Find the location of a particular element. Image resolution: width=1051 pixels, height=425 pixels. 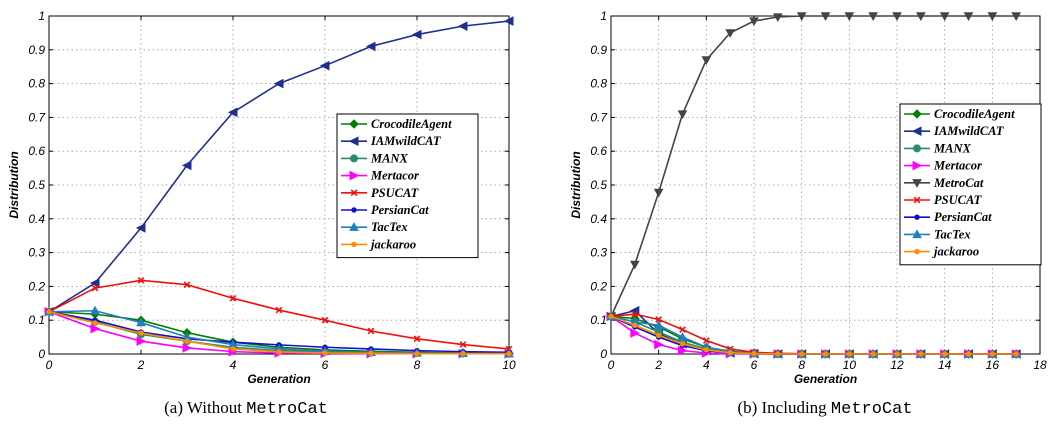

legend-entry: CrocodileAgent is located at coordinates (959, 114).